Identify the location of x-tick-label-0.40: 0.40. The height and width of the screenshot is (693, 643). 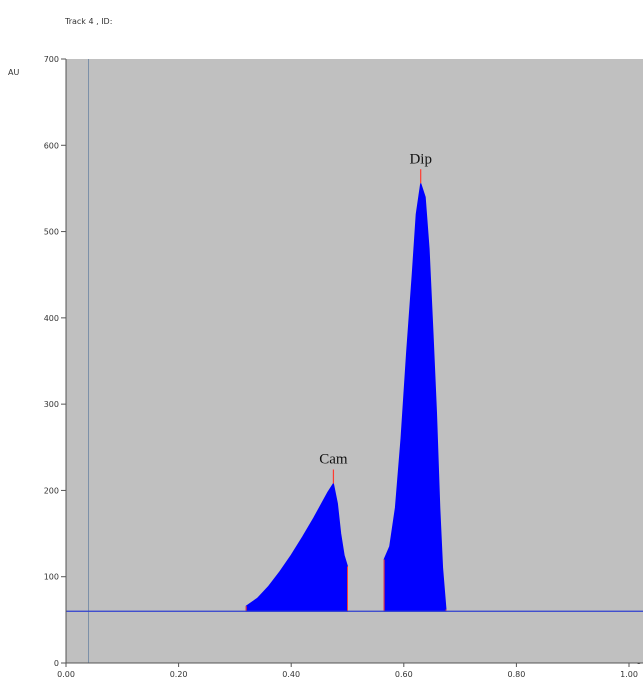
(291, 674).